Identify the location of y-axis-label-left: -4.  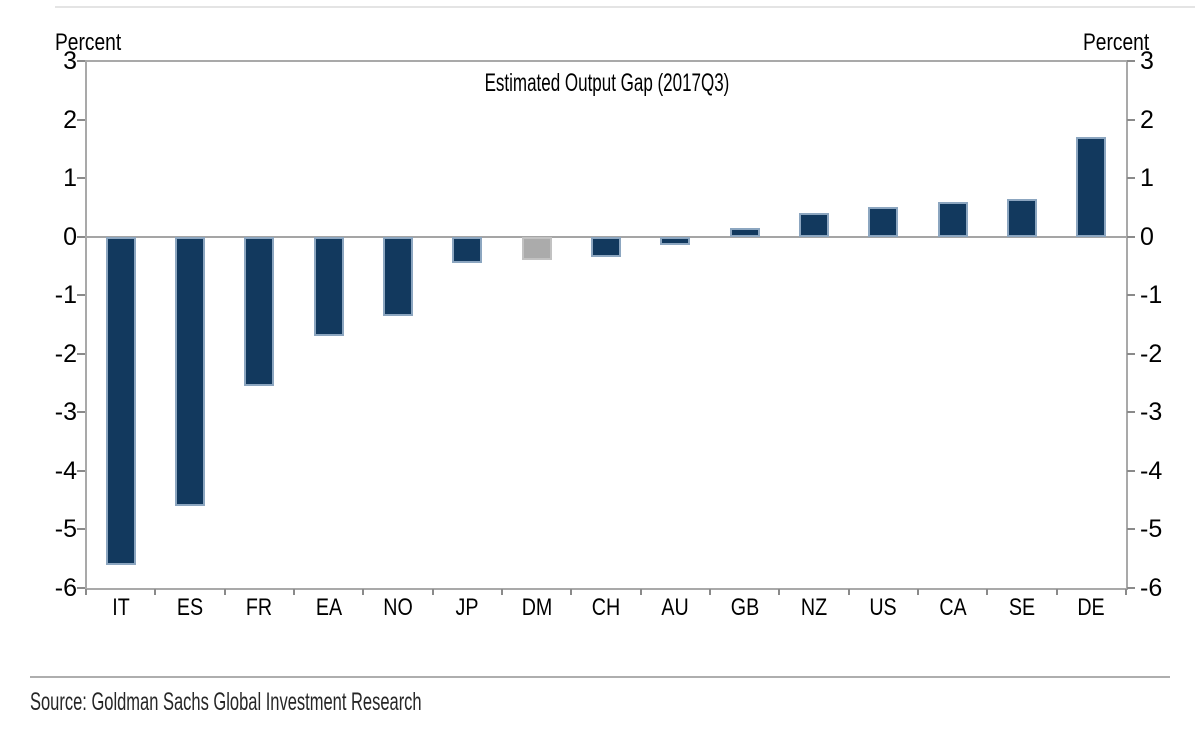
(65, 470).